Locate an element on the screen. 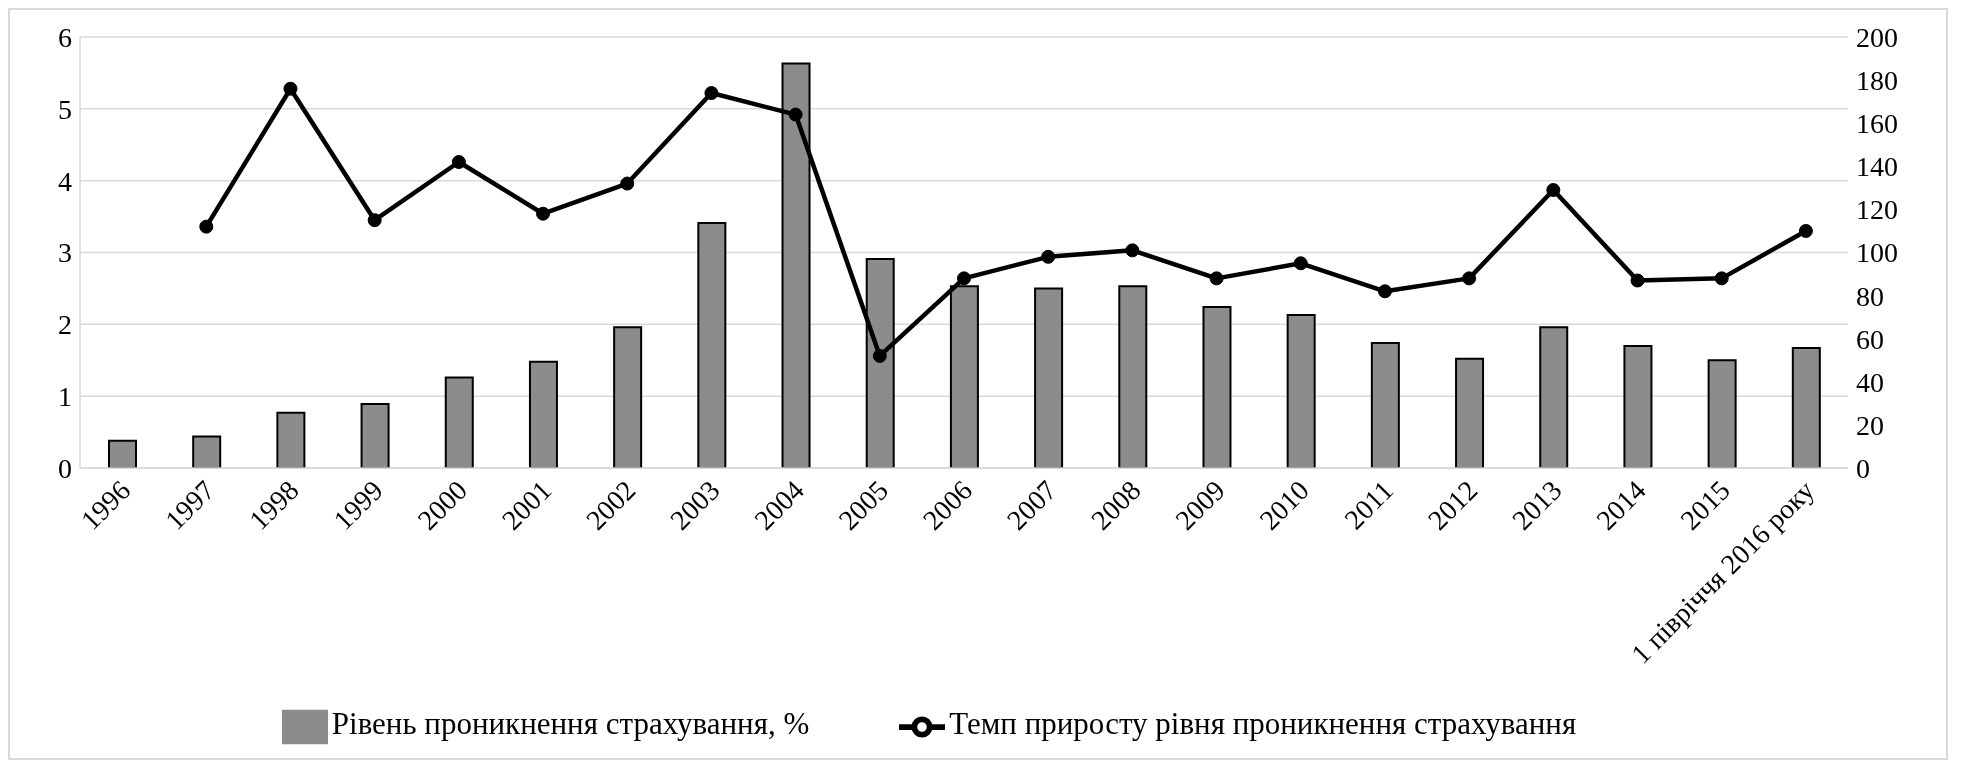 Image resolution: width=1961 pixels, height=766 pixels. y2-tick-label: 180 is located at coordinates (1877, 81).